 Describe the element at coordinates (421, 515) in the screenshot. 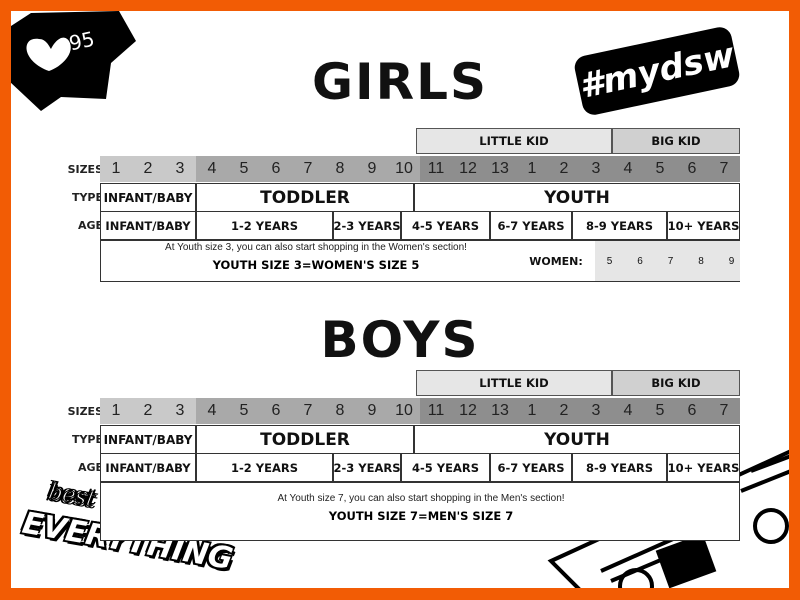

I see `note-conversion: YOUTH SIZE 7=MEN'S SIZE 7` at that location.